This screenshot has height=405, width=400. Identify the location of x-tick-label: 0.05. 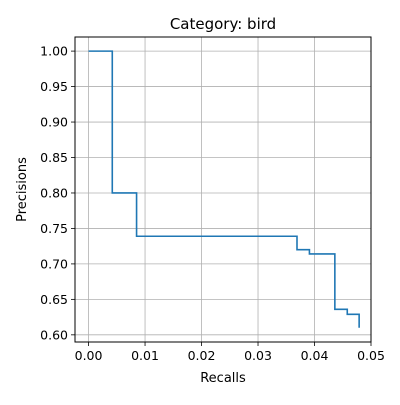
(371, 355).